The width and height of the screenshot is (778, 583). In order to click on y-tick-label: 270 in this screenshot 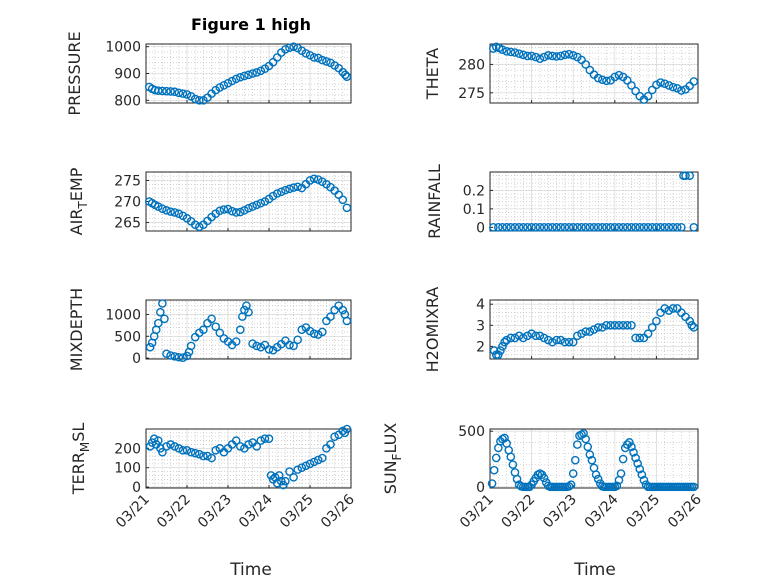, I will do `click(127, 203)`.